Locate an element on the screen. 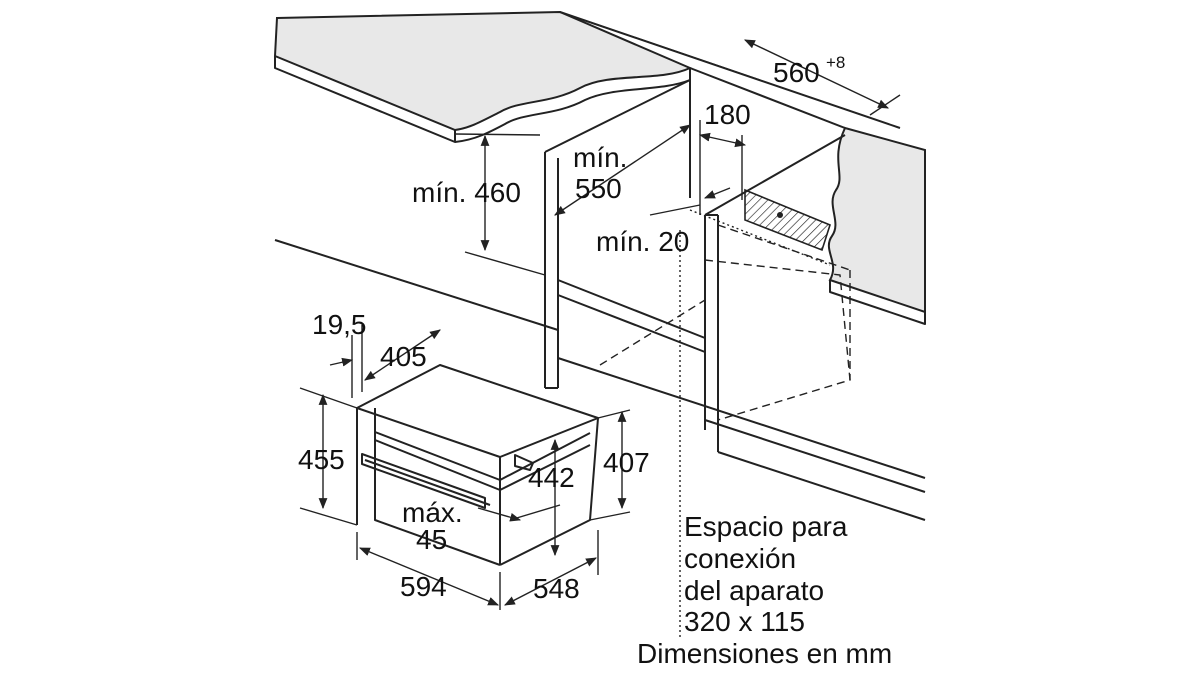 This screenshot has height=675, width=1200. dim-total-height: 455 is located at coordinates (321, 459).